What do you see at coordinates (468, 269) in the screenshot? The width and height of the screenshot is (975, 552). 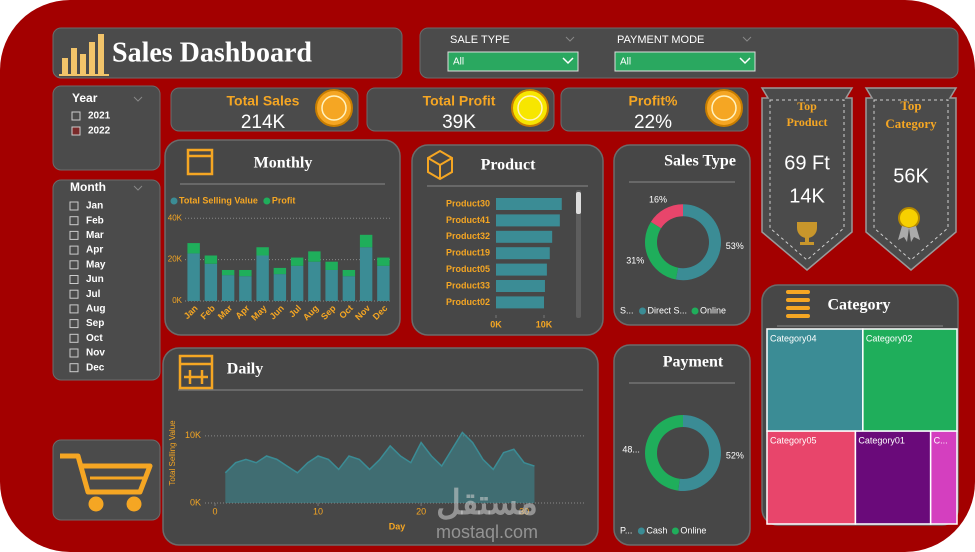 I see `y-tick-label: Product05` at bounding box center [468, 269].